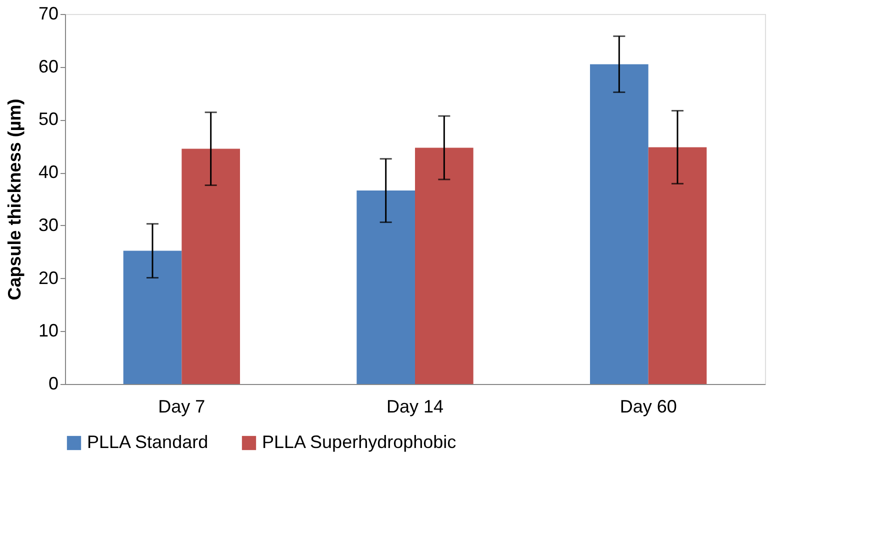 This screenshot has width=876, height=533. What do you see at coordinates (182, 406) in the screenshot?
I see `x-tick-label: Day 7` at bounding box center [182, 406].